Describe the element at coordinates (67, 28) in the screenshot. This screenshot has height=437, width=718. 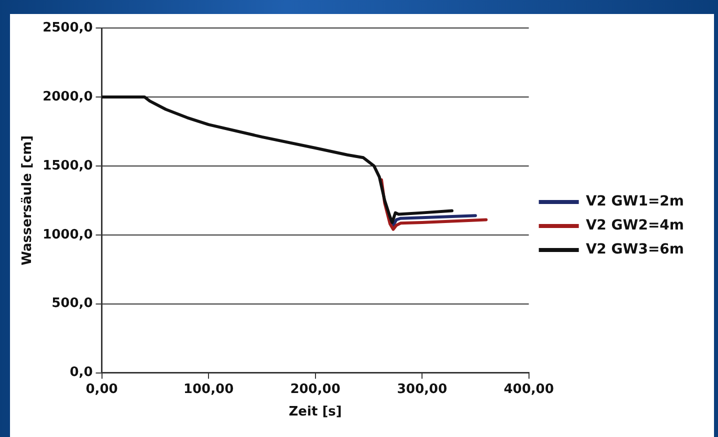
I see `y-tick-label: 2500,0` at that location.